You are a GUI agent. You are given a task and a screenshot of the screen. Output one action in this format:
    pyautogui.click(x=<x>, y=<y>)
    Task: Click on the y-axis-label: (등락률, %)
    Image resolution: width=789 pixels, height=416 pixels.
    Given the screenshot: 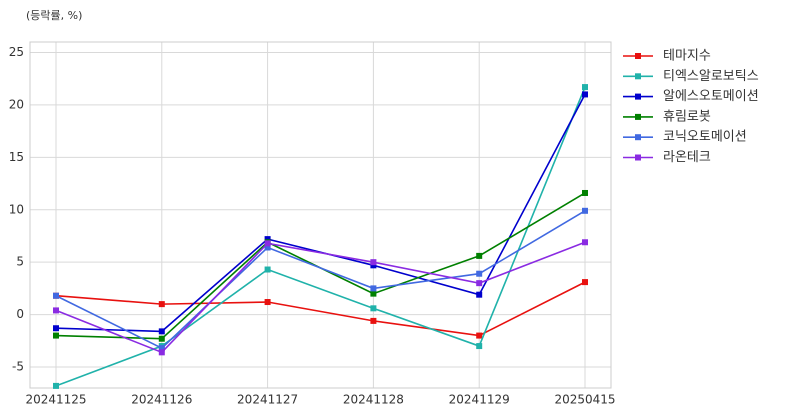 What is the action you would take?
    pyautogui.click(x=54, y=15)
    